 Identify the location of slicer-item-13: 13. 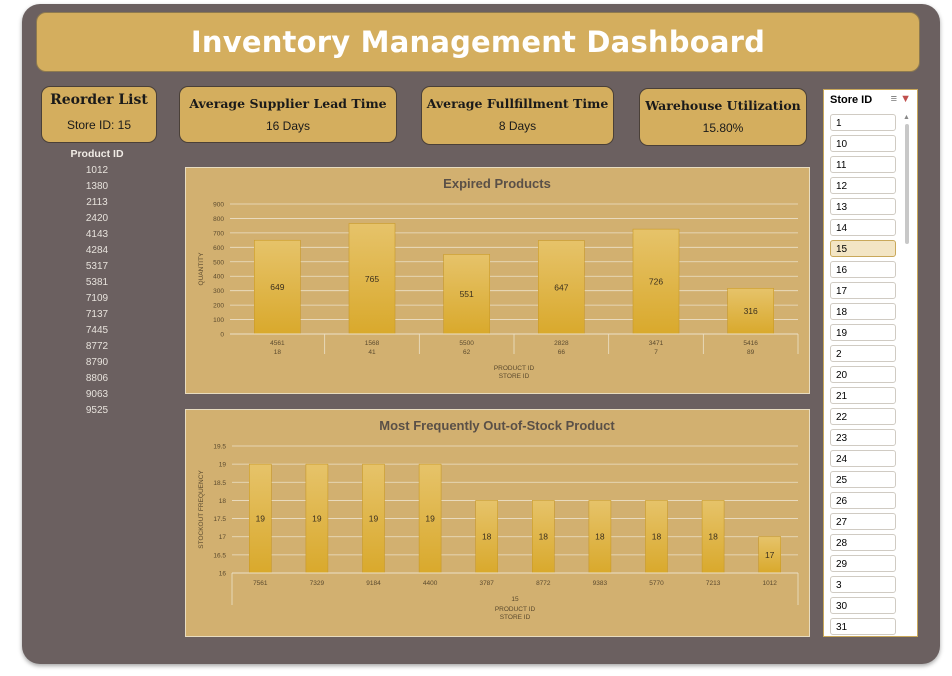
(863, 206).